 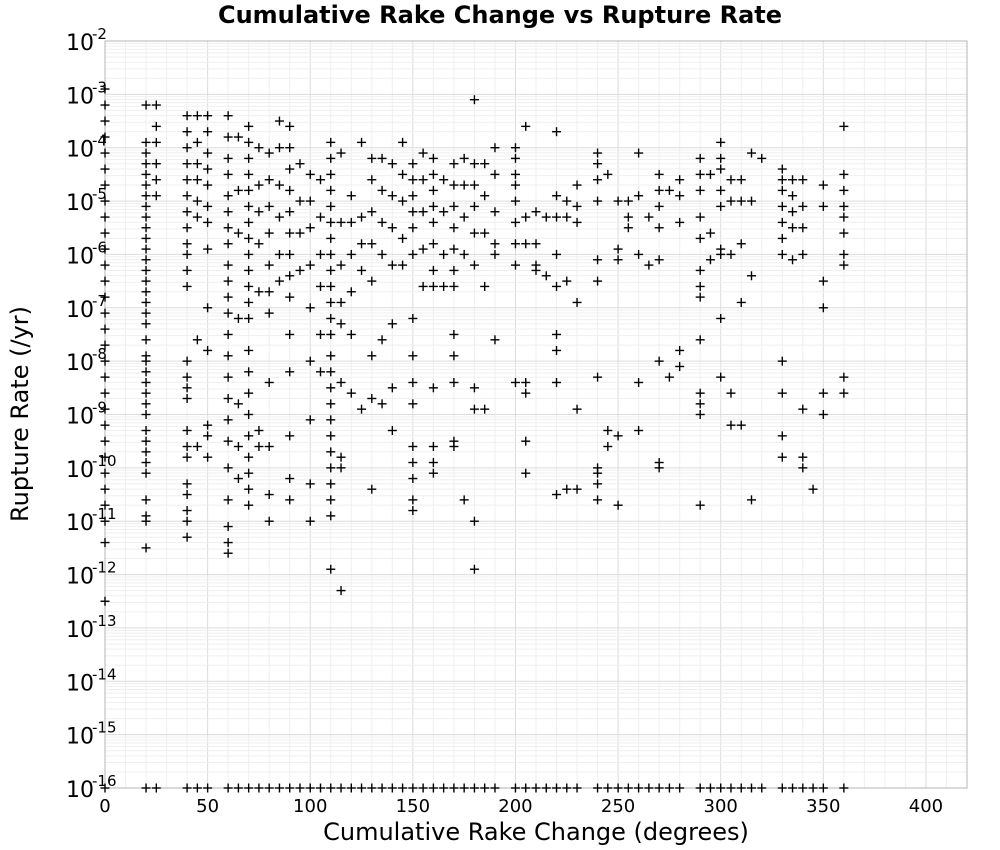 I want to click on y-tick-exponent: -11, so click(x=104, y=514).